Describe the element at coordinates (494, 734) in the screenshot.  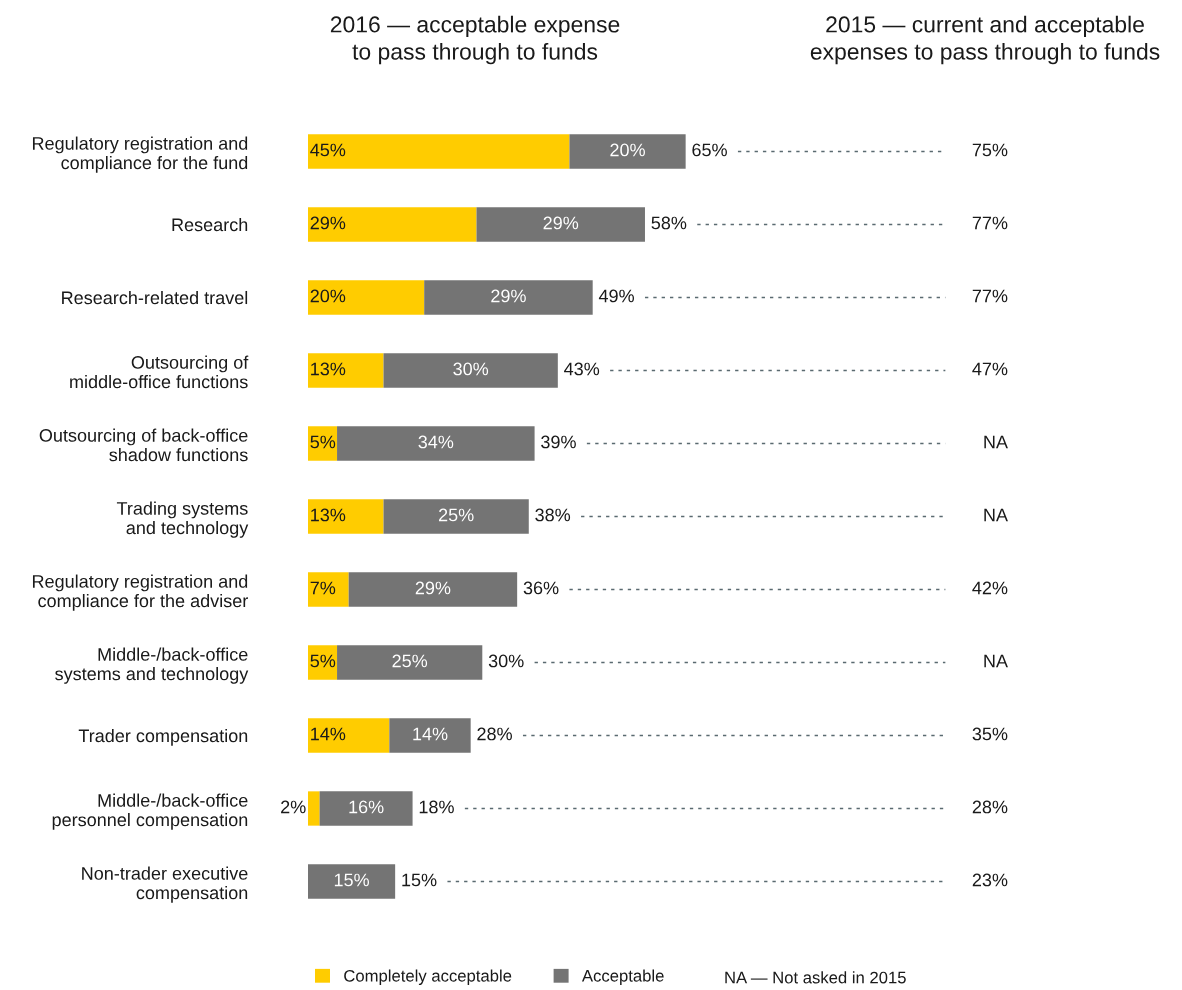
I see `total-label: 28%` at that location.